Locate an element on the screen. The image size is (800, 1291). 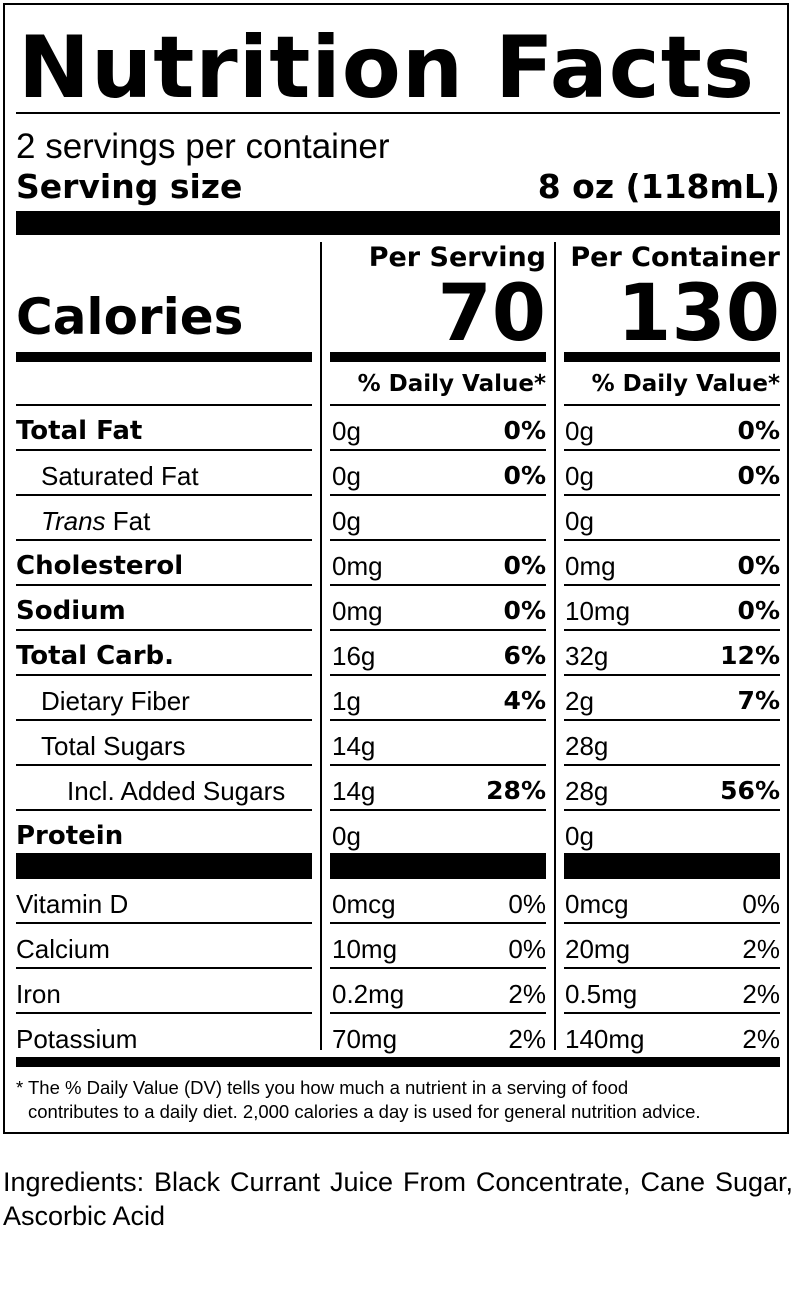
container-amount: 32g is located at coordinates (587, 656).